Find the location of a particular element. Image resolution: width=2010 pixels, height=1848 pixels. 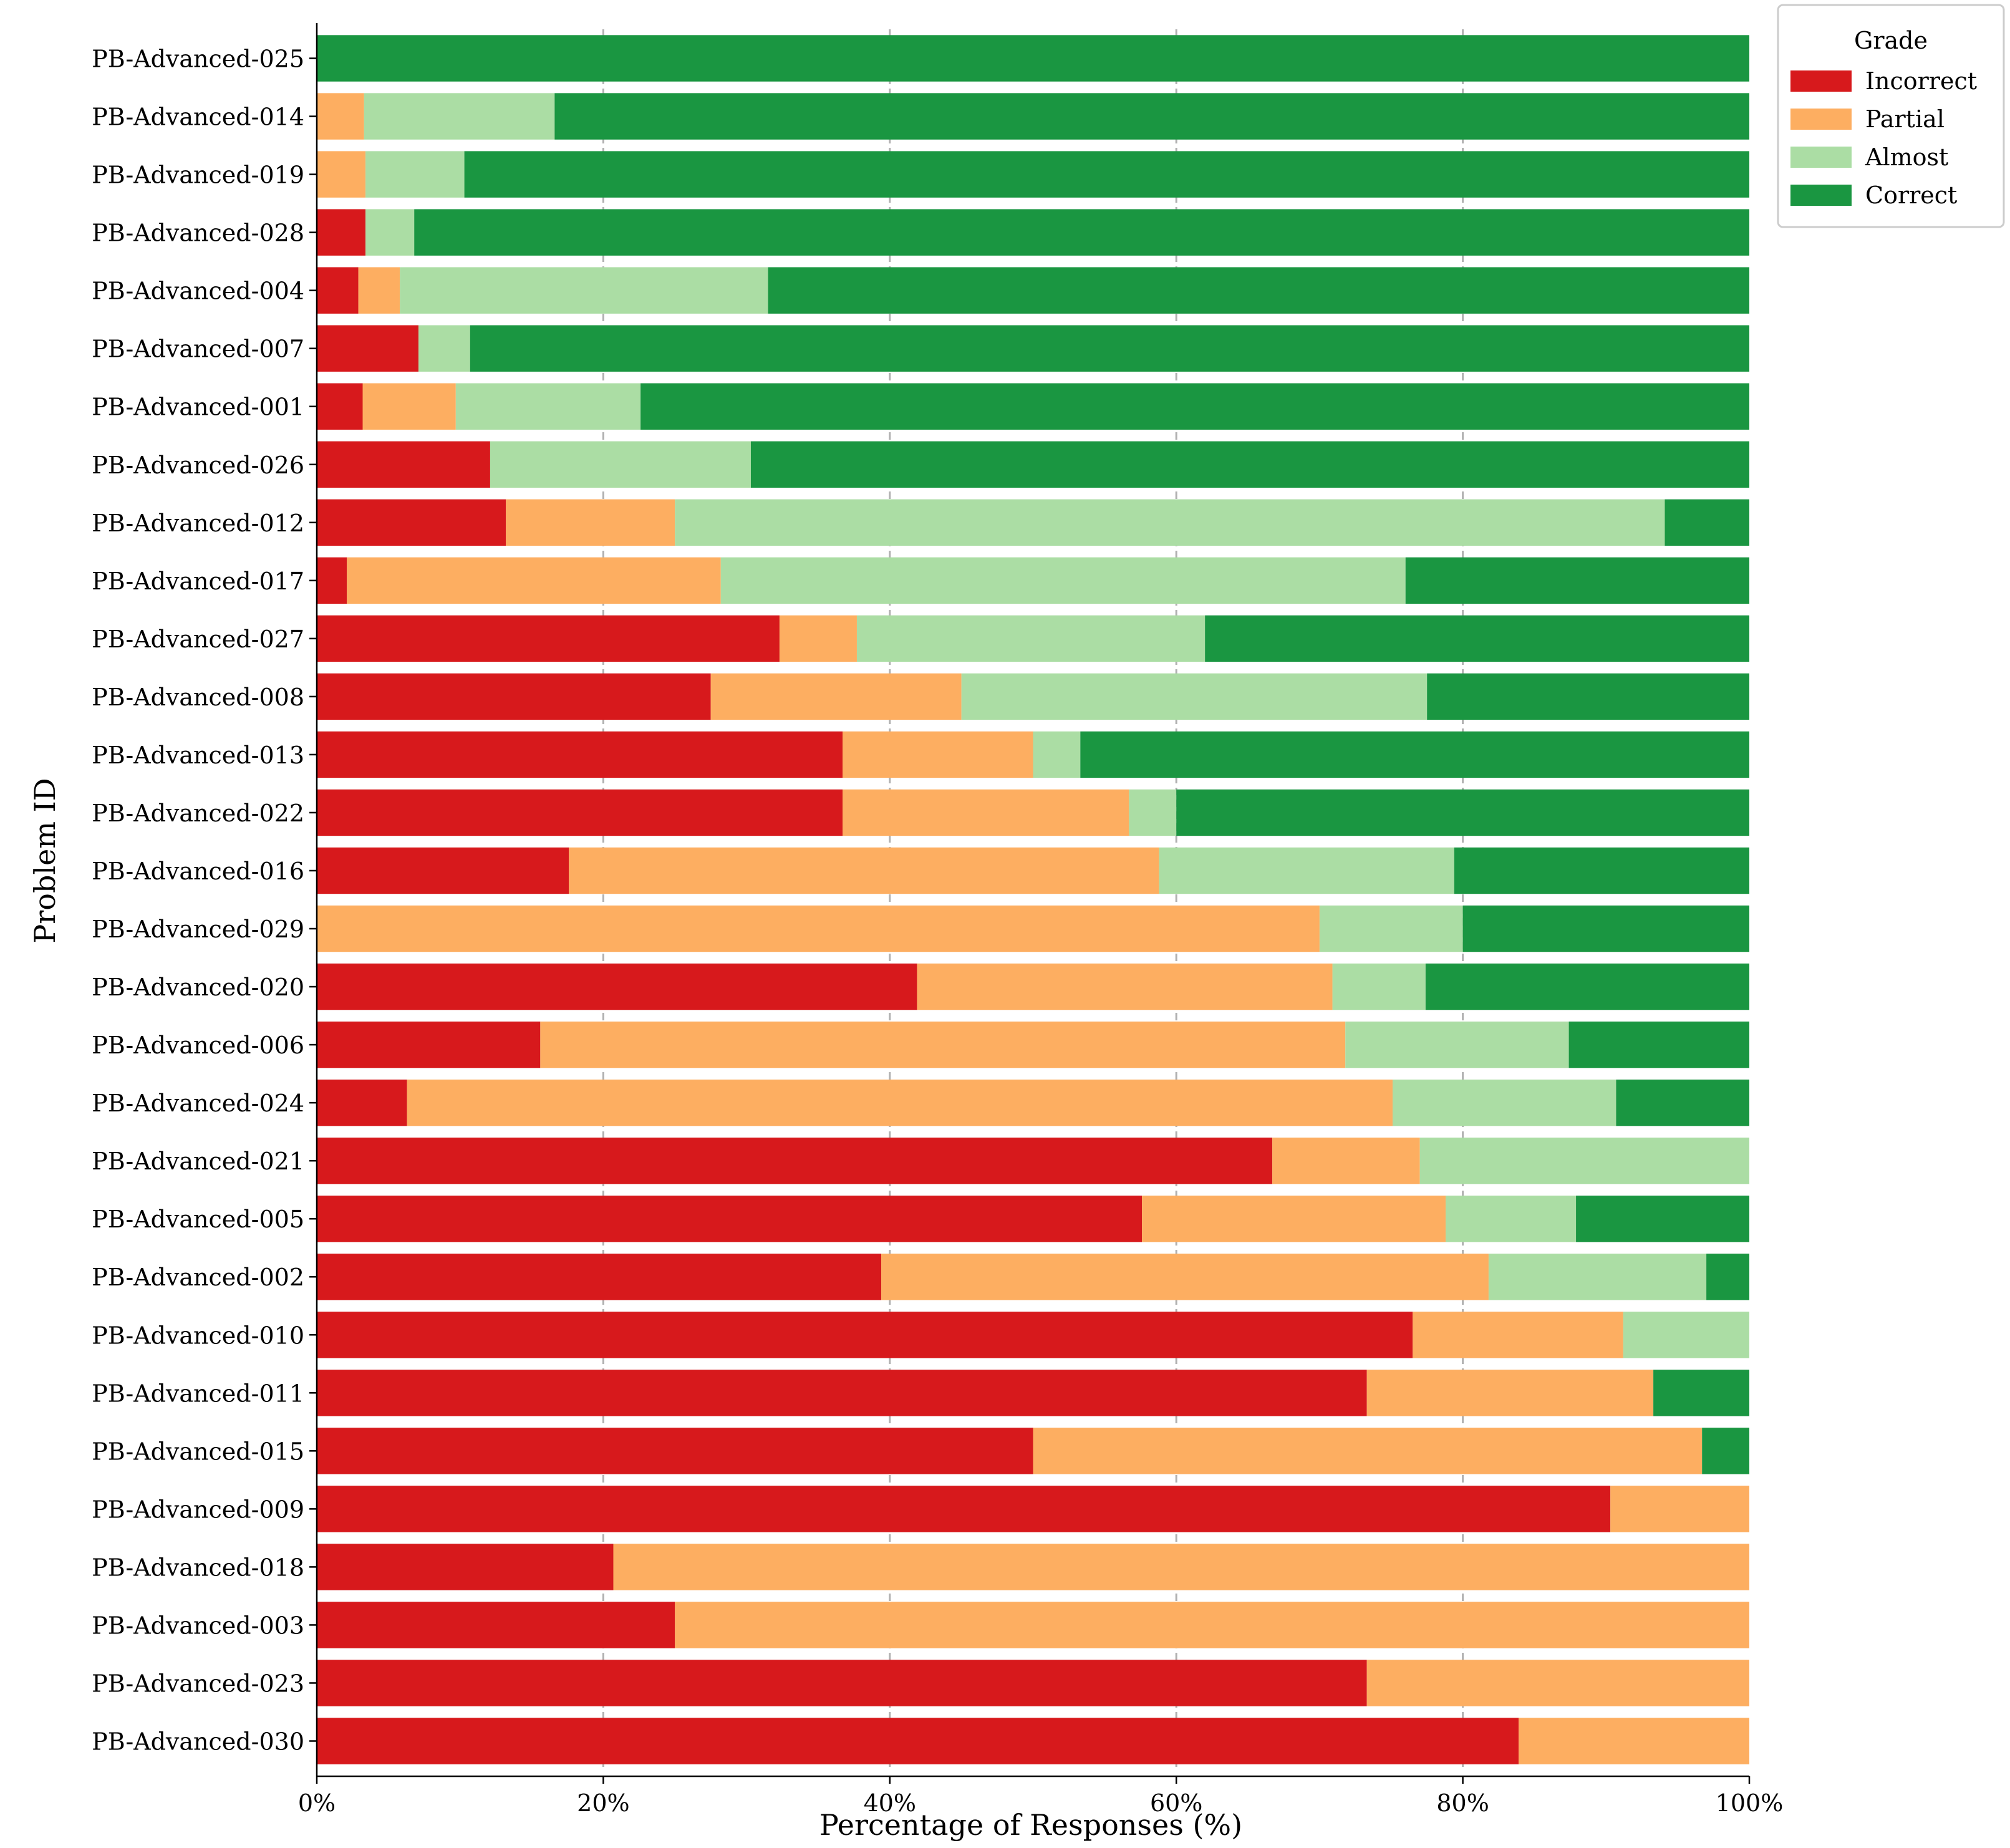

bar-PB-Advanced-022-correct: PB-Advanced-022 Correct: 40% is located at coordinates (1462, 812).